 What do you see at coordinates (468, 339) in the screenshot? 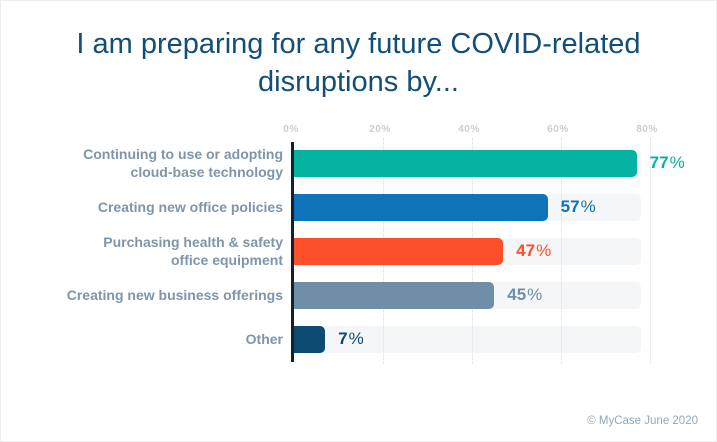
I see `bar-track` at bounding box center [468, 339].